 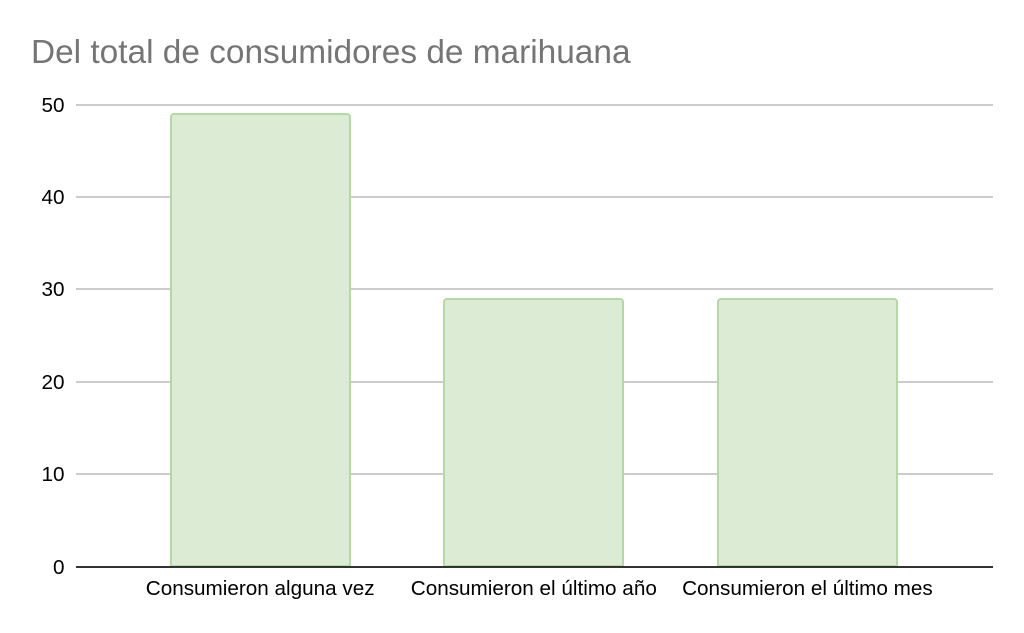 I want to click on x-category-label-3: Consumieron el último mes, so click(x=807, y=588).